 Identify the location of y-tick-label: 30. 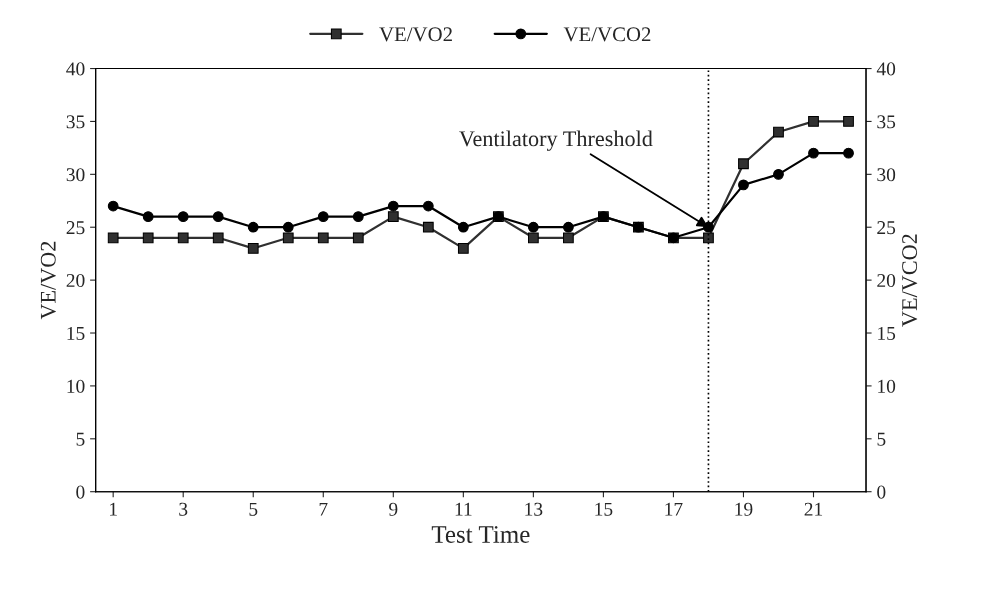
(75, 175).